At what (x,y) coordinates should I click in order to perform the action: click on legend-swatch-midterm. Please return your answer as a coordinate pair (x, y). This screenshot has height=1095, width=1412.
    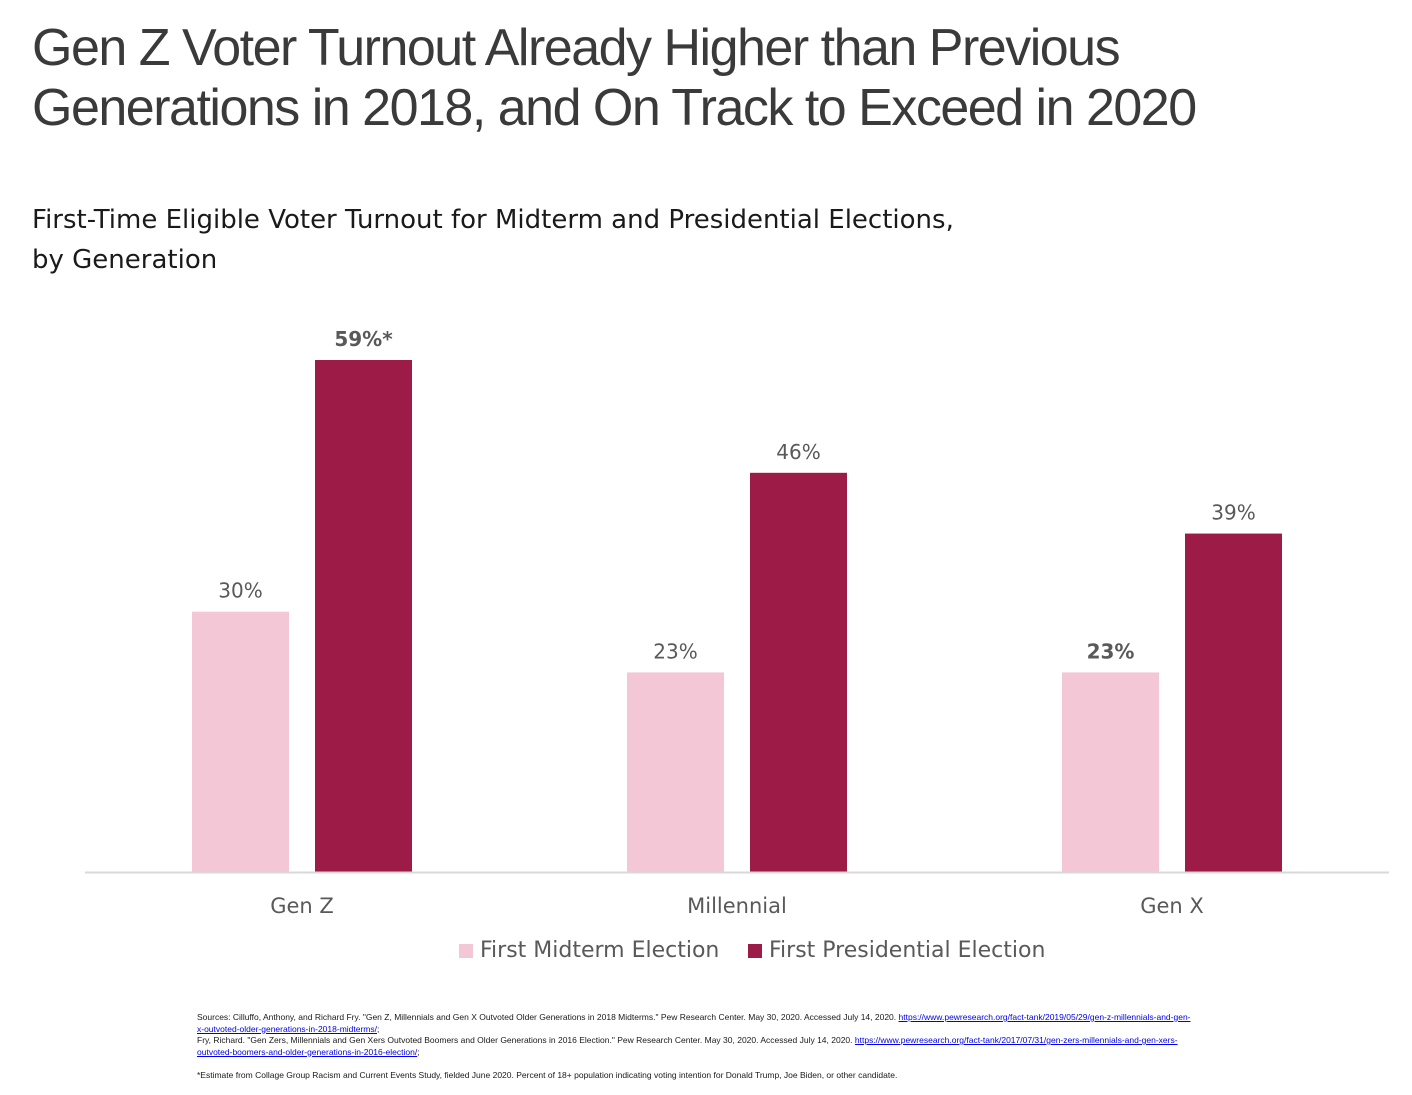
    Looking at the image, I should click on (466, 950).